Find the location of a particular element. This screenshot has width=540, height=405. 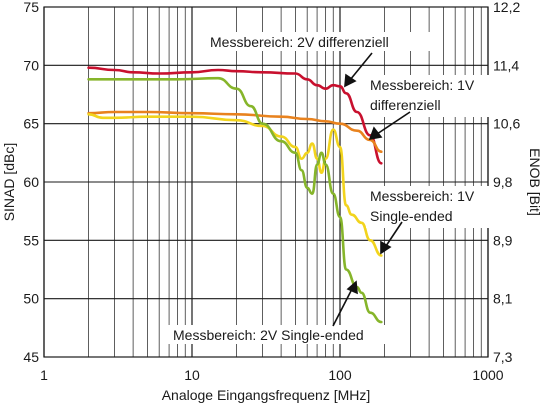

y-tick-label: 55 is located at coordinates (31, 240).